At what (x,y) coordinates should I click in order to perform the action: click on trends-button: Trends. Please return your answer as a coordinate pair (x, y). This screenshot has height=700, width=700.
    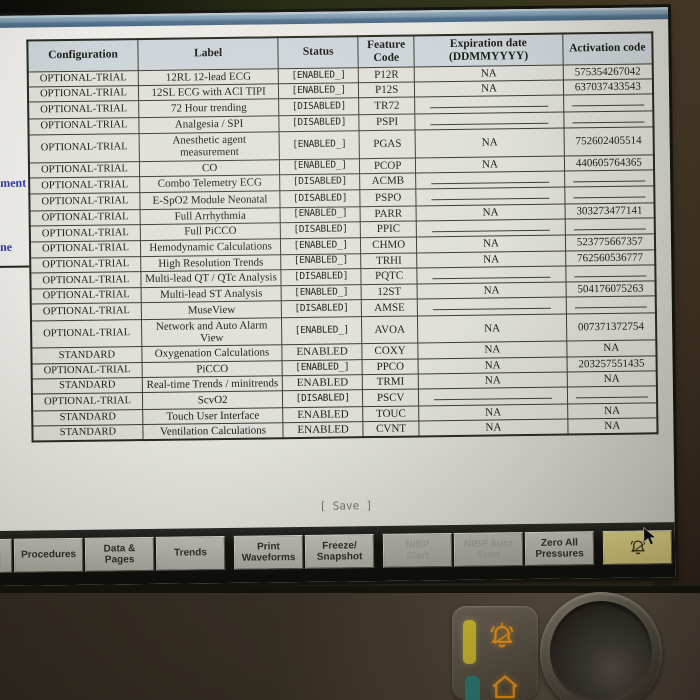
    Looking at the image, I should click on (190, 553).